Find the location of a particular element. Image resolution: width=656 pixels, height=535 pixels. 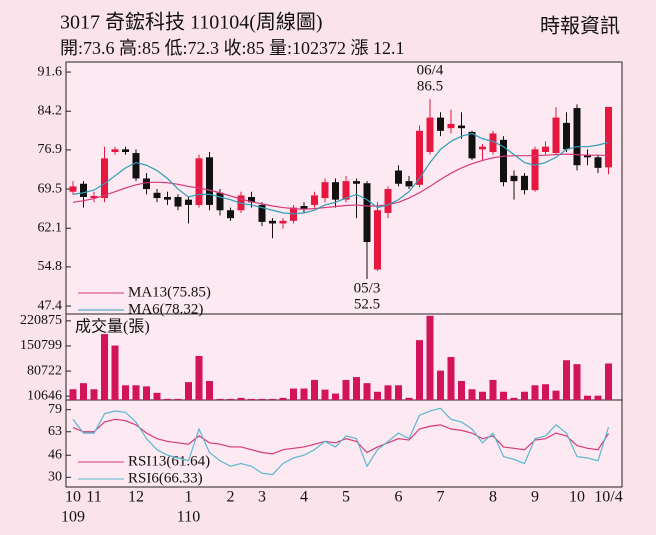

annotation-value: 52.5 is located at coordinates (367, 304).